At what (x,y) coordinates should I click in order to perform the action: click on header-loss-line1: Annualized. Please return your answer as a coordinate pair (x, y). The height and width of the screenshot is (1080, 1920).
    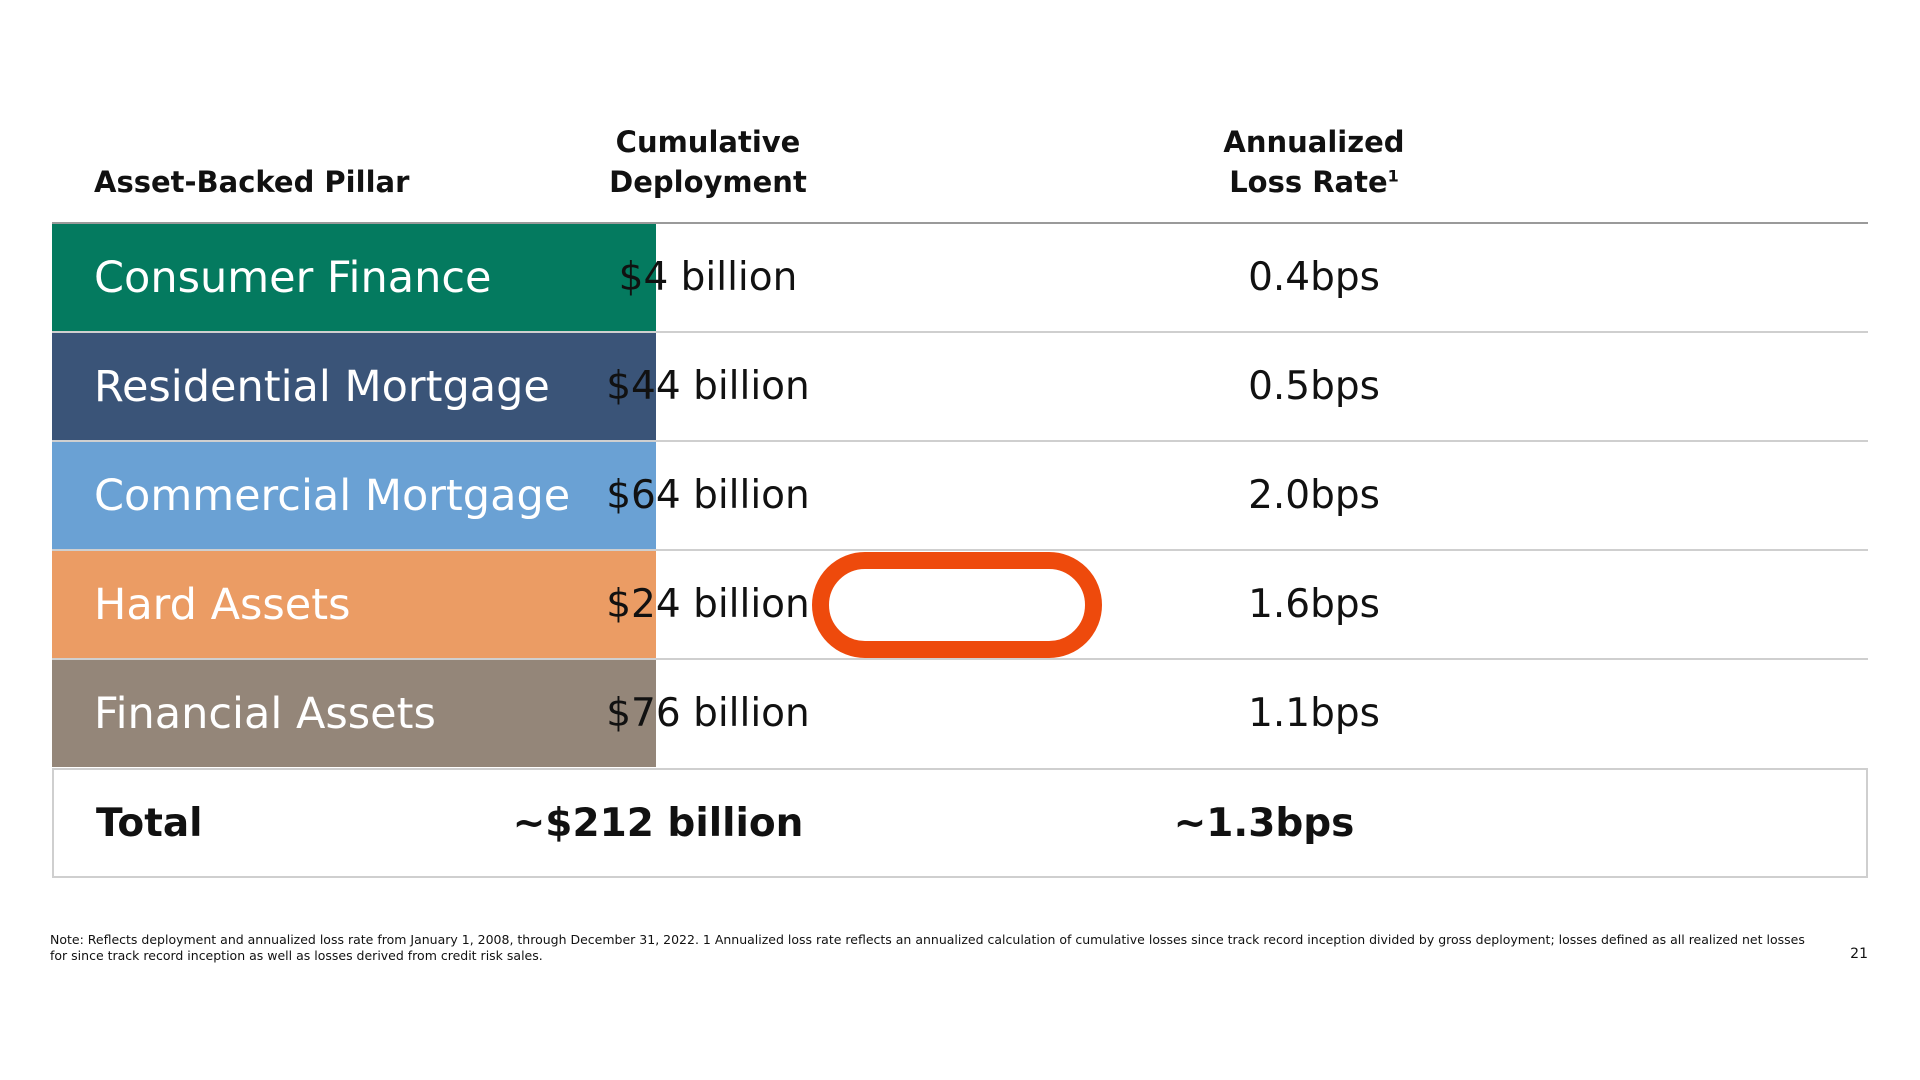
    Looking at the image, I should click on (1314, 142).